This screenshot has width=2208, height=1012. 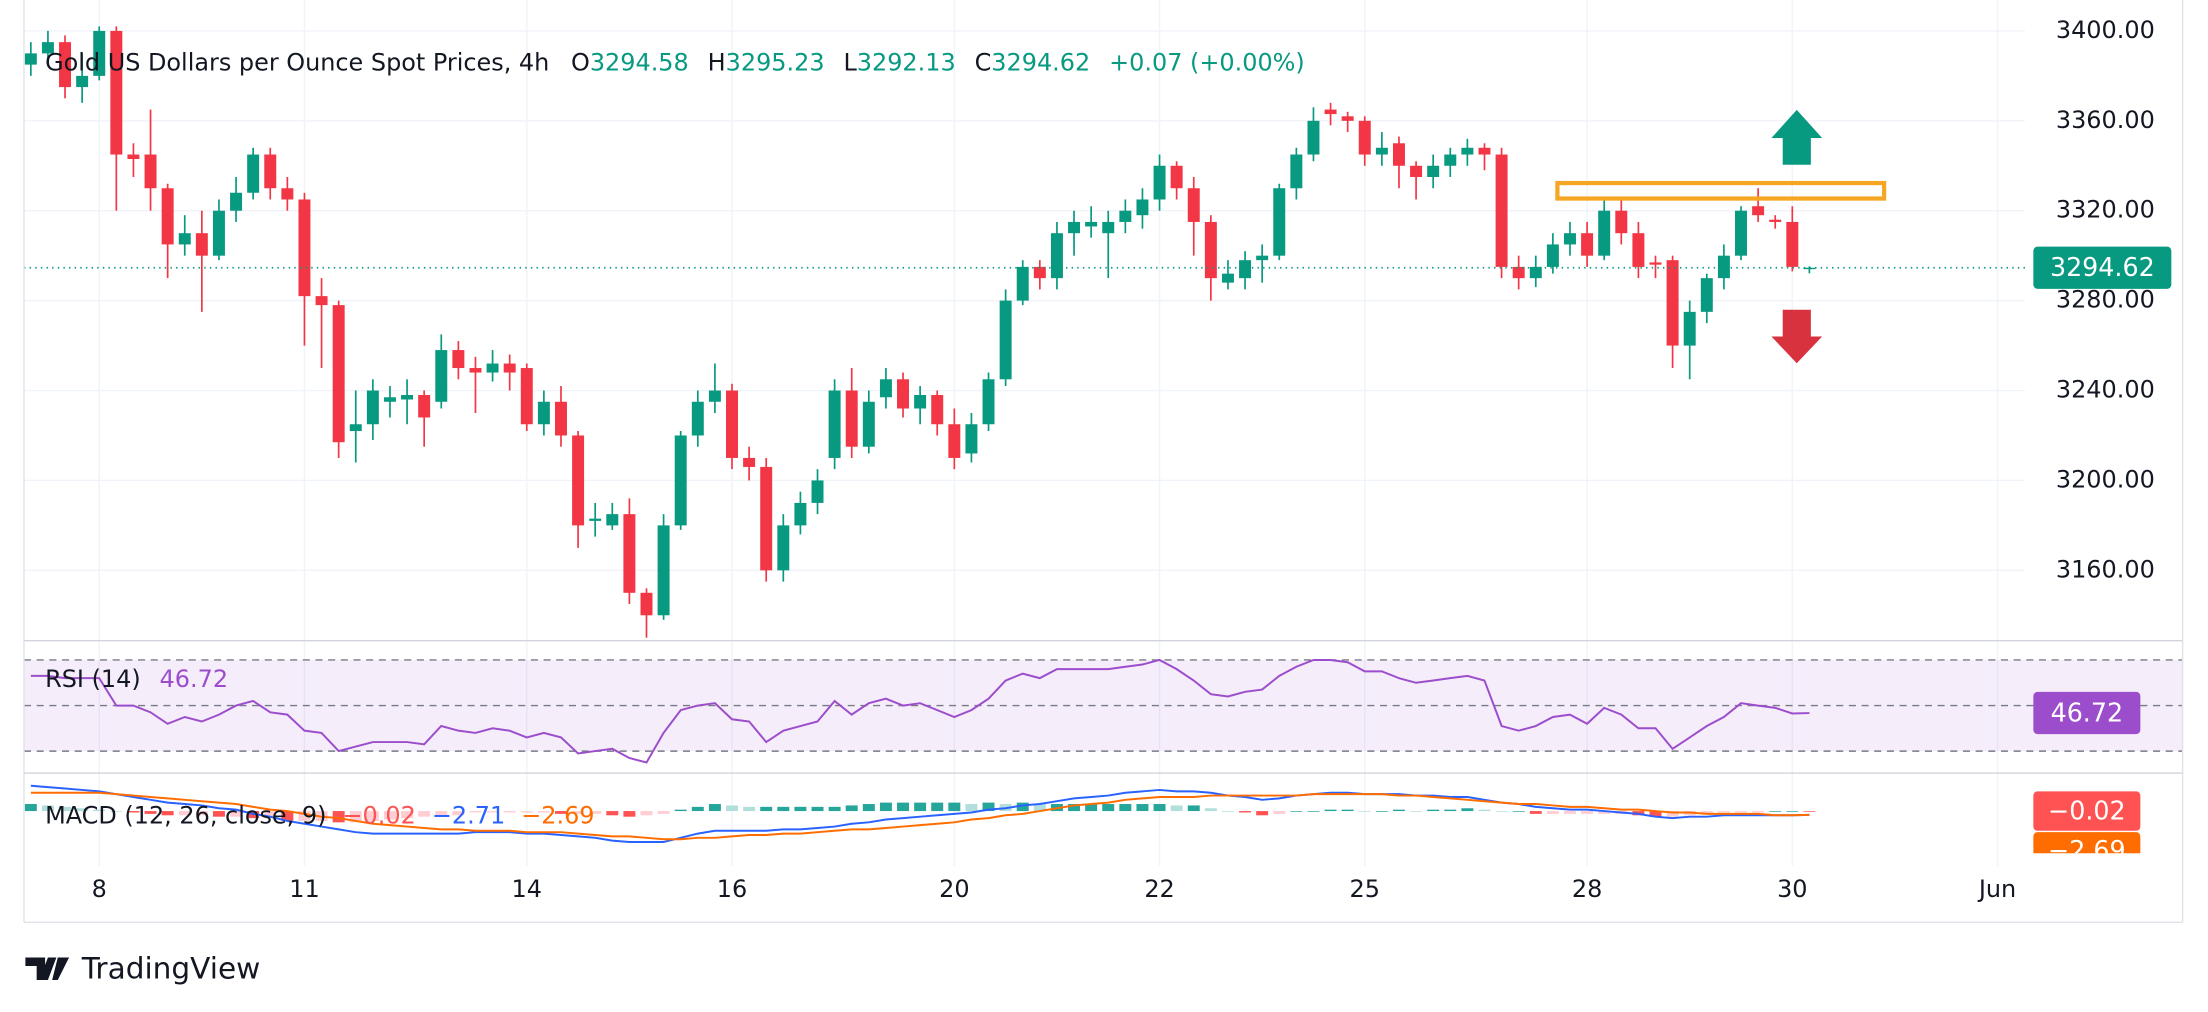 What do you see at coordinates (850, 62) in the screenshot?
I see `ohlc-label: L` at bounding box center [850, 62].